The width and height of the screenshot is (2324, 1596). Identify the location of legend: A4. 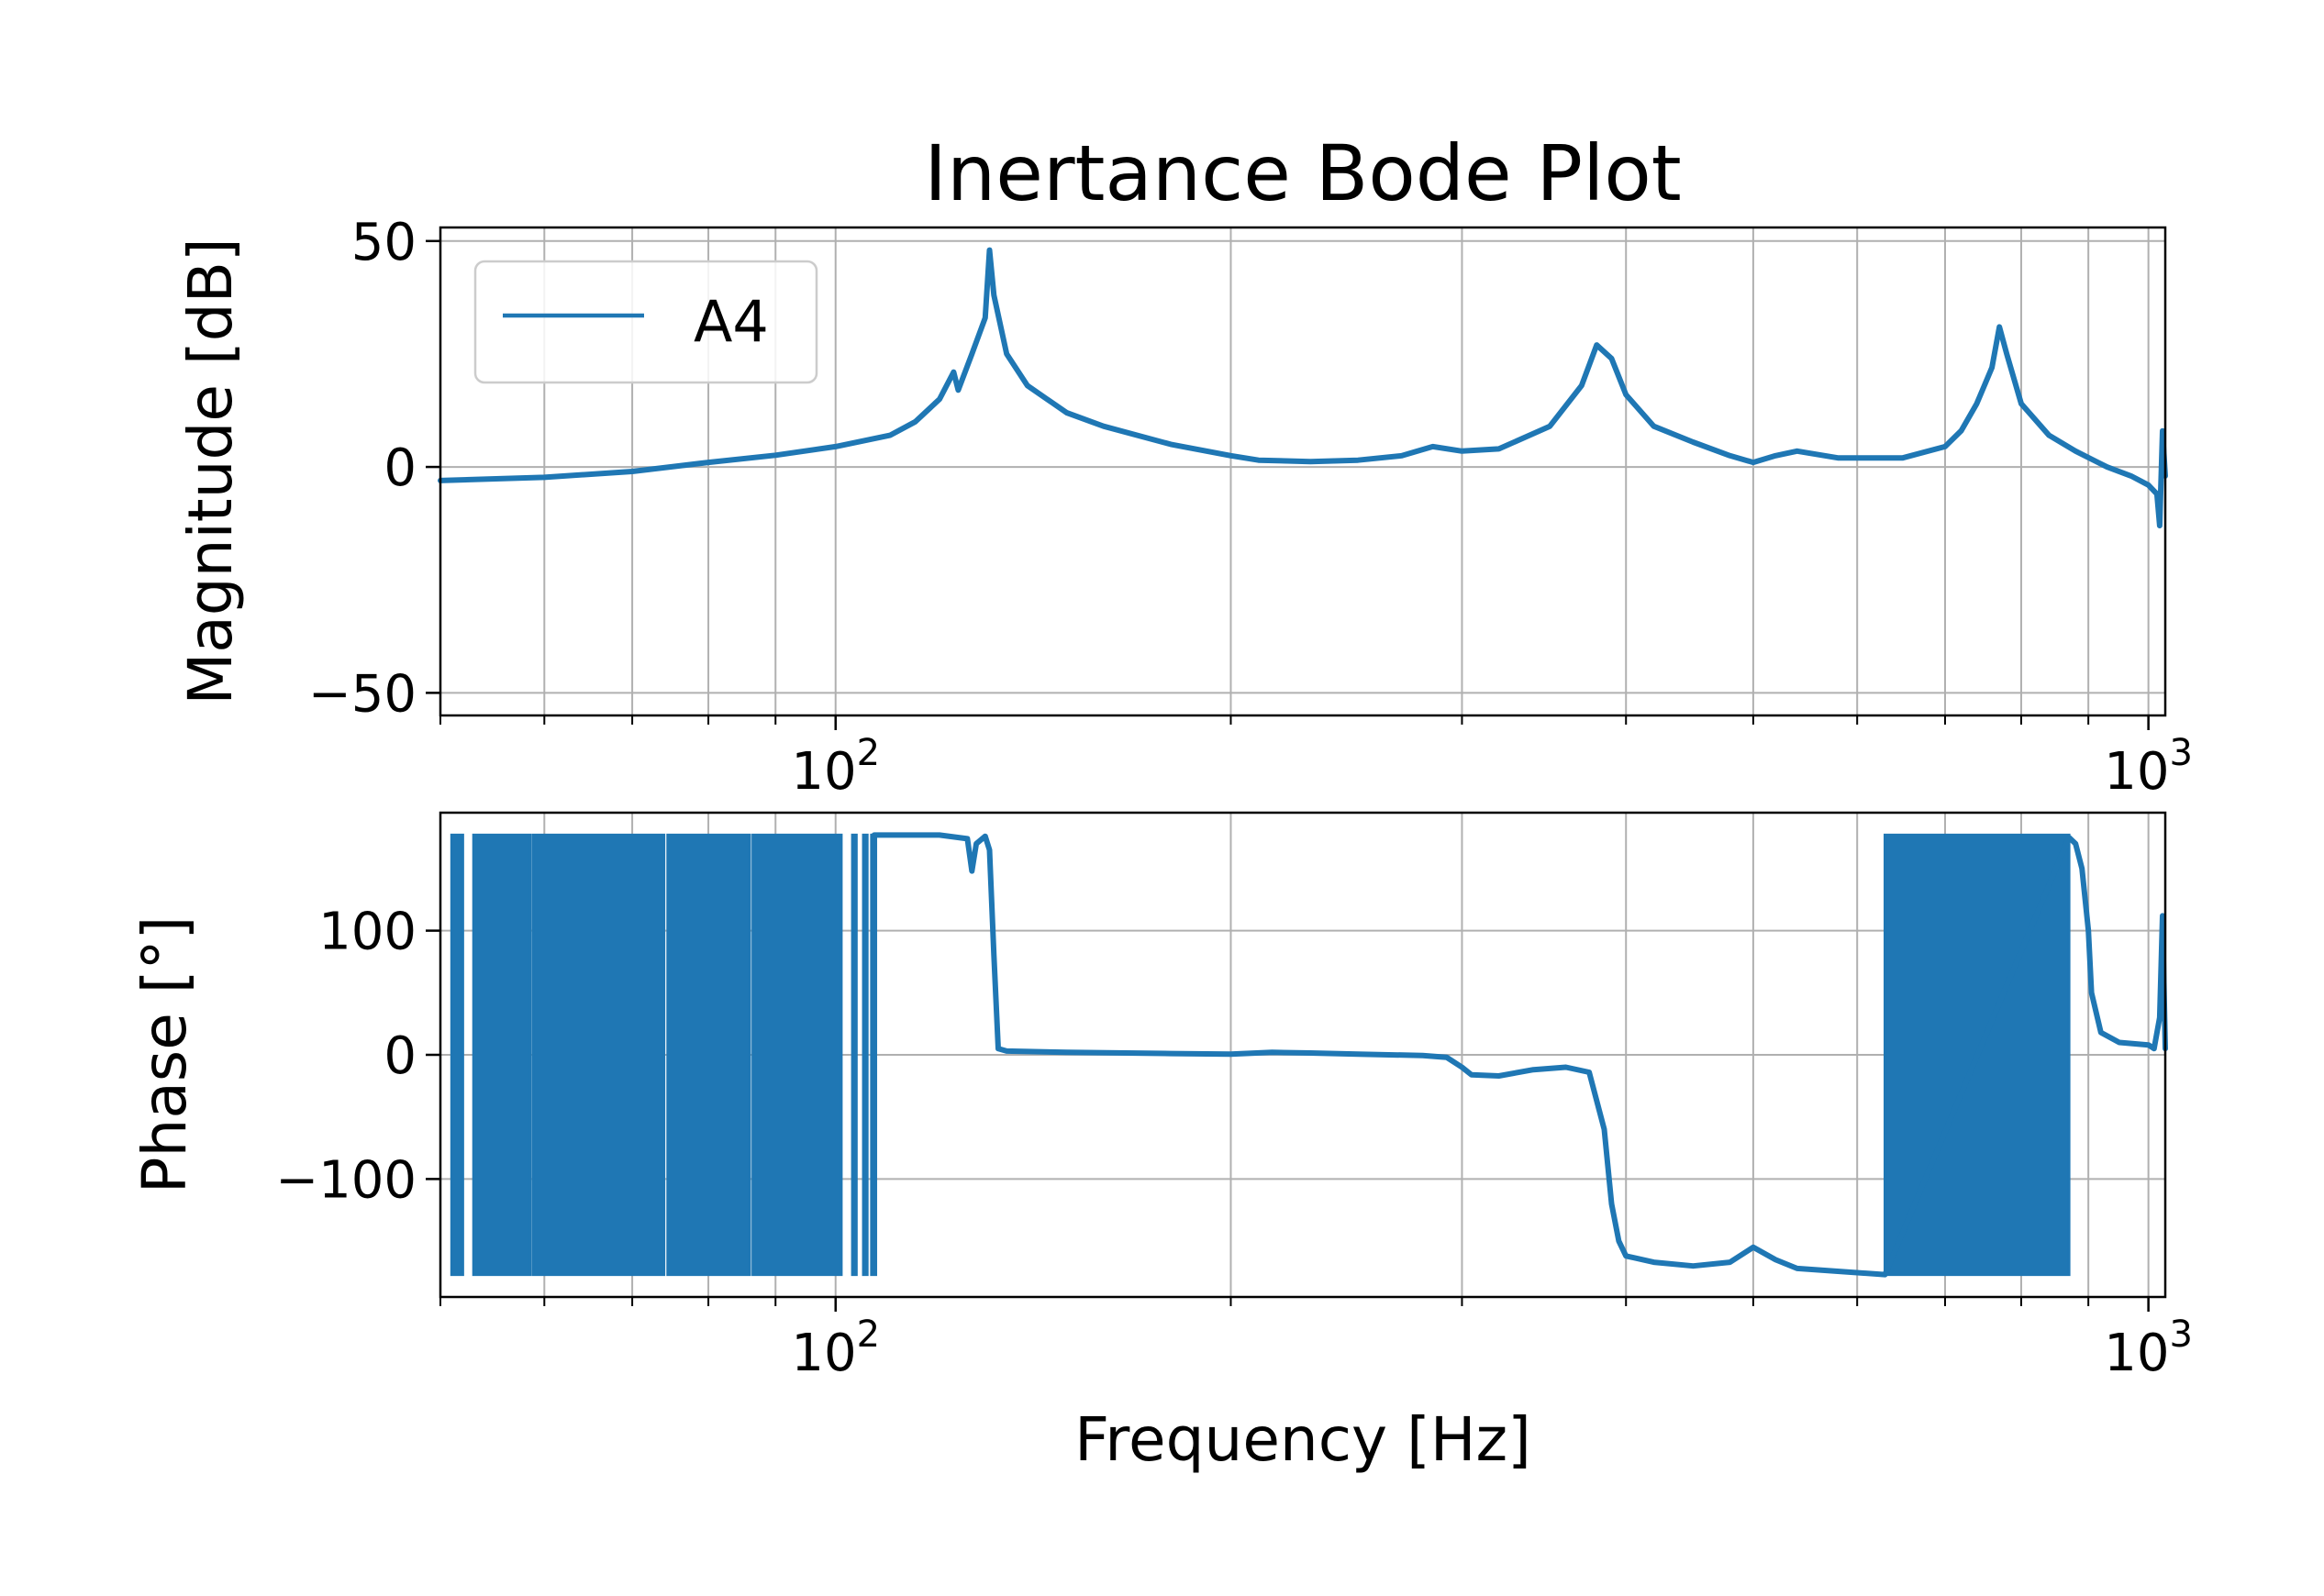
(645, 322).